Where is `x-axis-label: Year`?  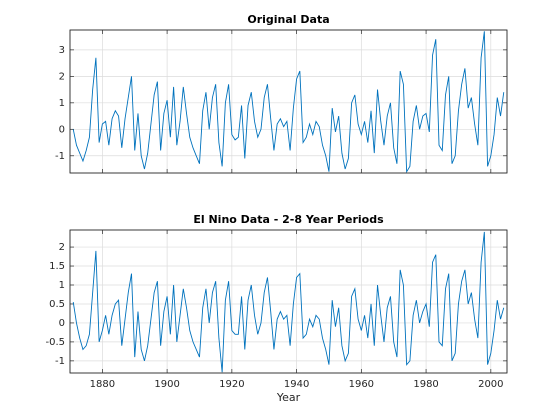 x-axis-label: Year is located at coordinates (288, 397).